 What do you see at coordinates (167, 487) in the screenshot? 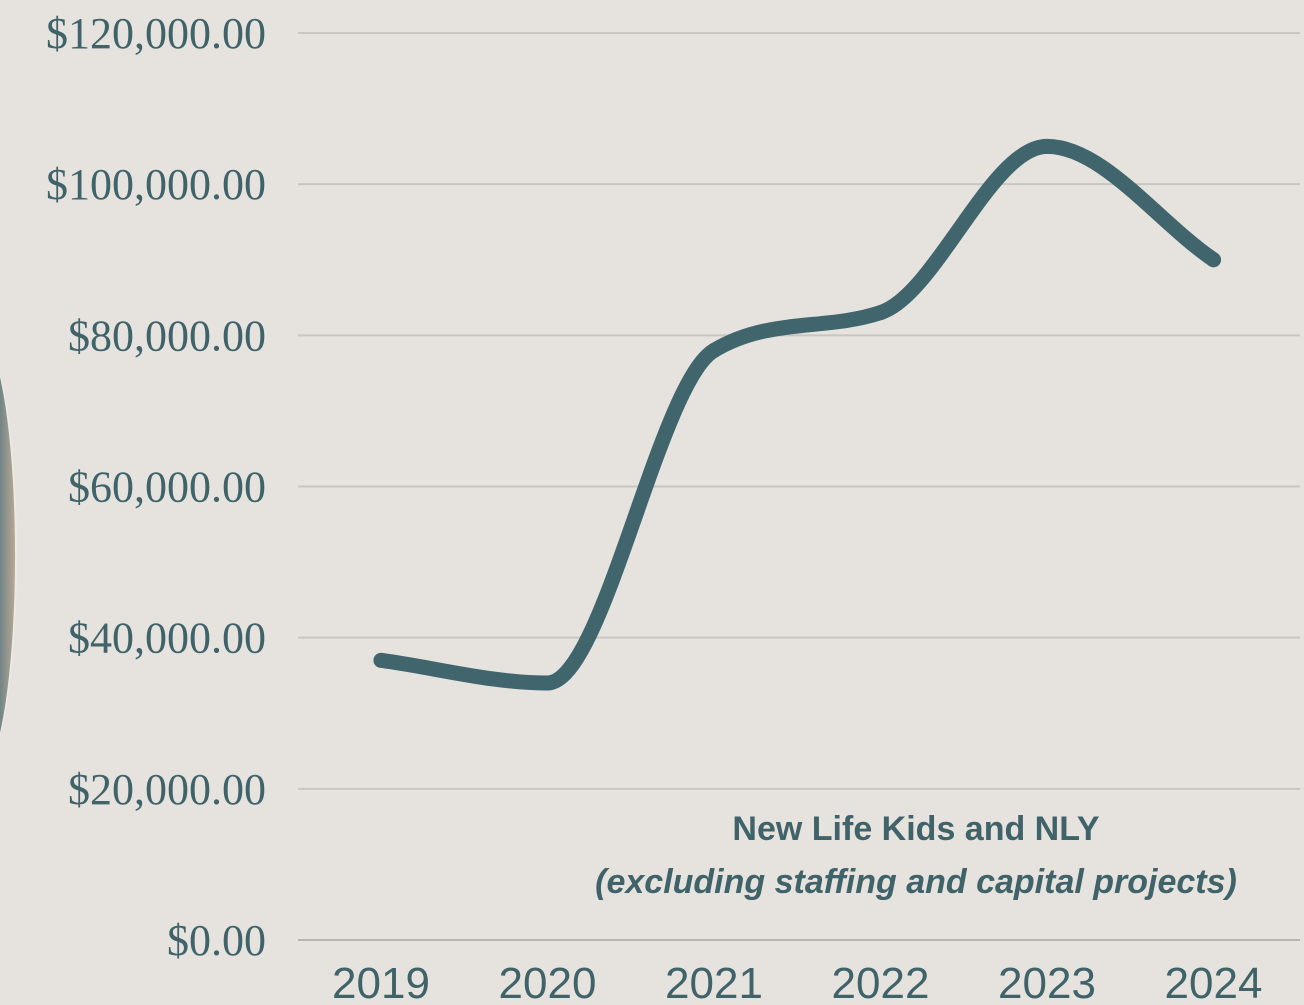
I see `y-tick-label: $60,000.00` at bounding box center [167, 487].